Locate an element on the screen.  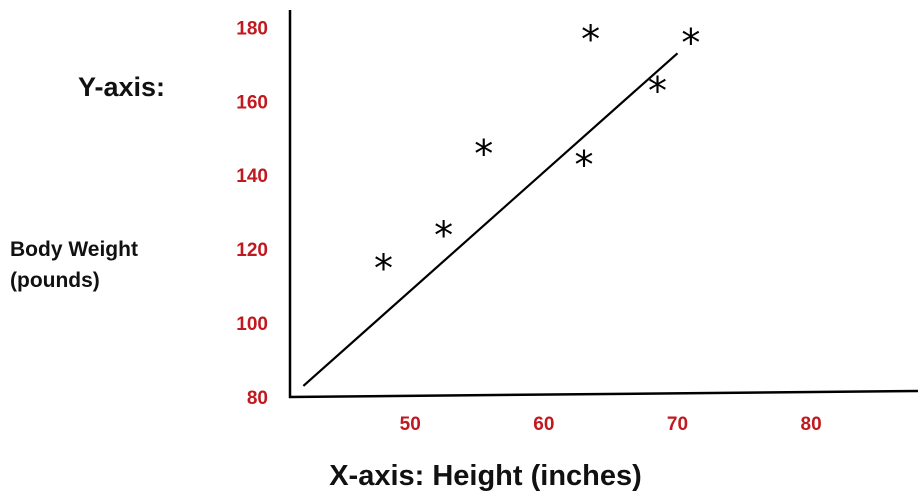
y-tick-label: 80 is located at coordinates (257, 398).